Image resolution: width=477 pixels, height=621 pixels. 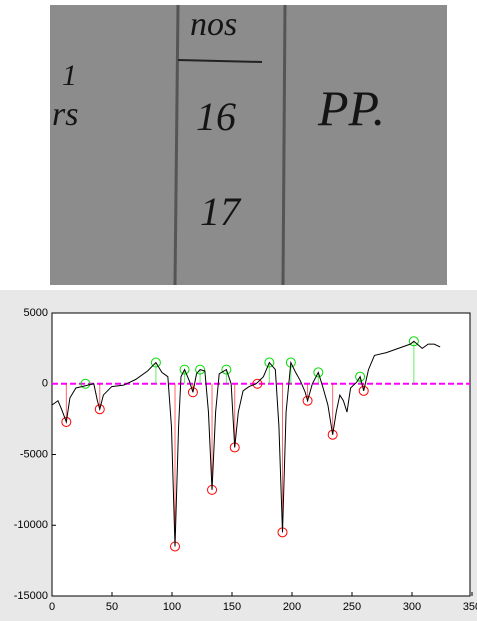 I want to click on x-tick-label: 150, so click(x=232, y=607).